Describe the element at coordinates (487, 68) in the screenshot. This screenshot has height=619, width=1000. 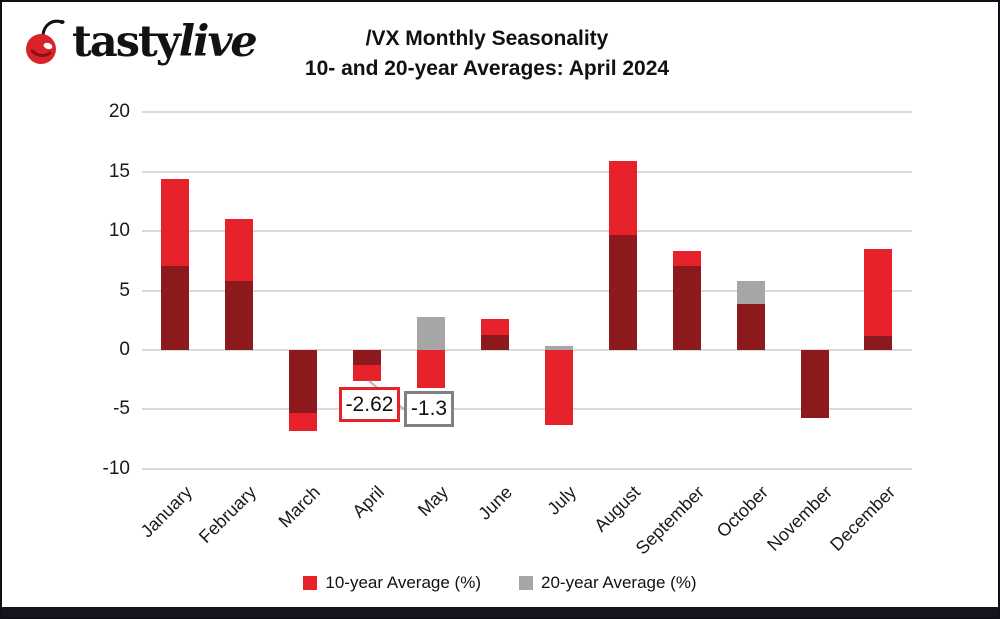
I see `chart-title-line2: 10- and 20-year Averages: April 2024` at that location.